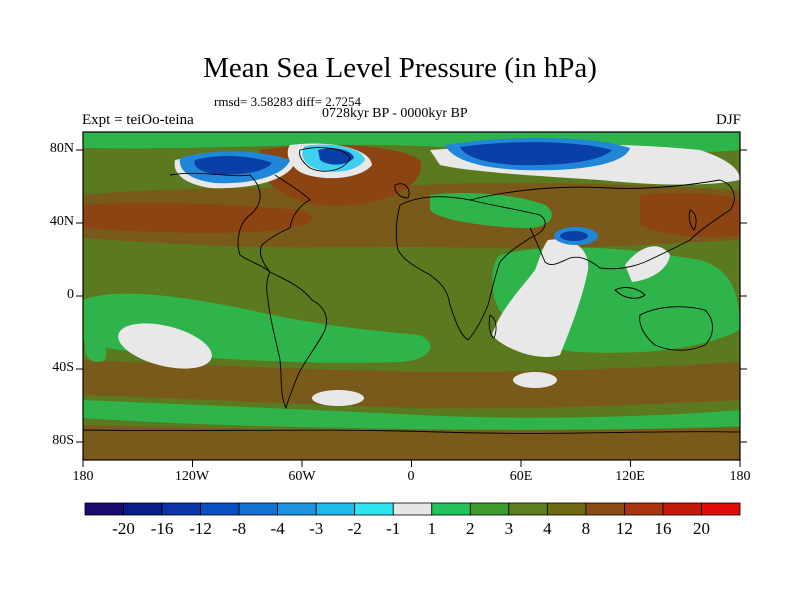 This screenshot has width=800, height=600. I want to click on lon-label-120e: 120E, so click(630, 476).